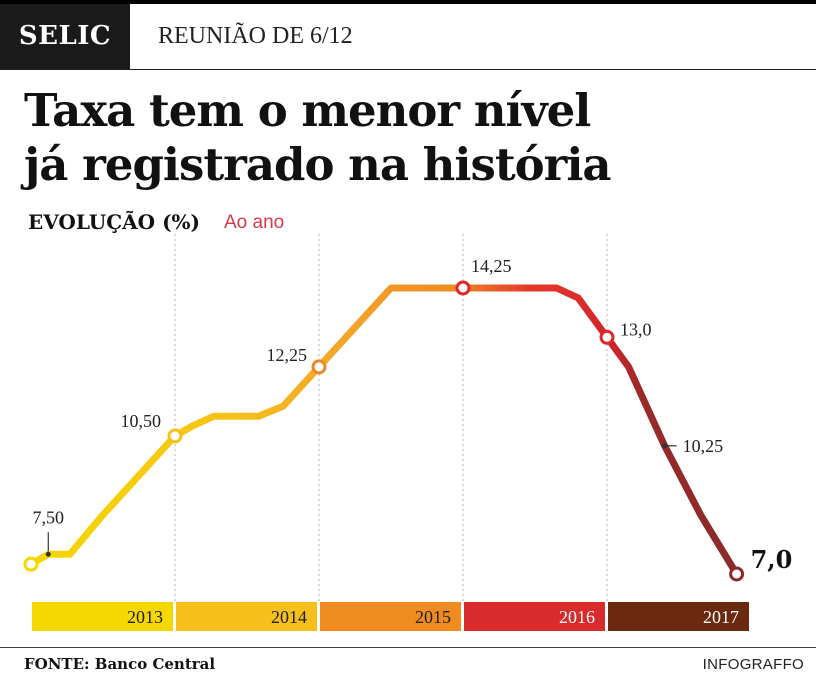  Describe the element at coordinates (287, 355) in the screenshot. I see `data-label: 12,25` at that location.